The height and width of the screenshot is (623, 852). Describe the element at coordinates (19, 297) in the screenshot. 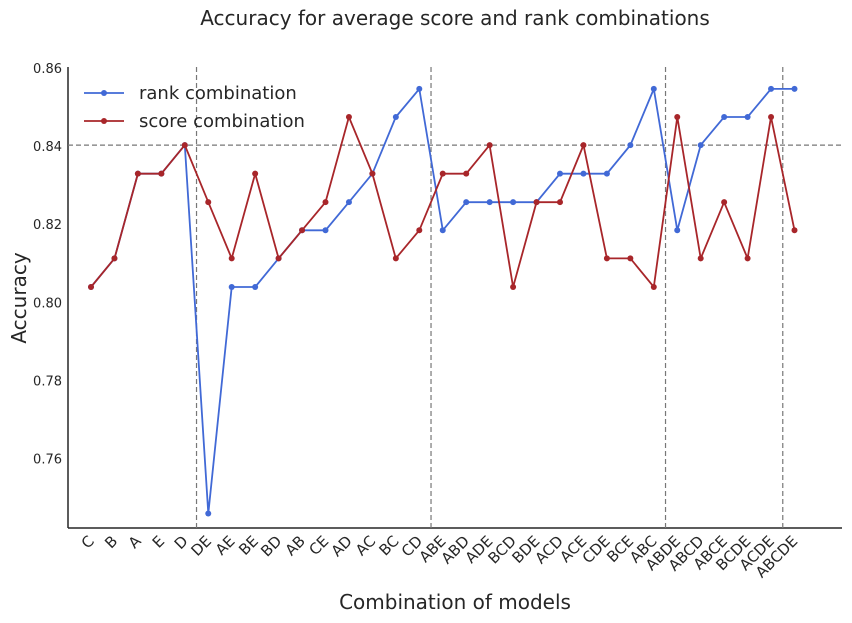

I see `y-axis-label: Accuracy` at that location.